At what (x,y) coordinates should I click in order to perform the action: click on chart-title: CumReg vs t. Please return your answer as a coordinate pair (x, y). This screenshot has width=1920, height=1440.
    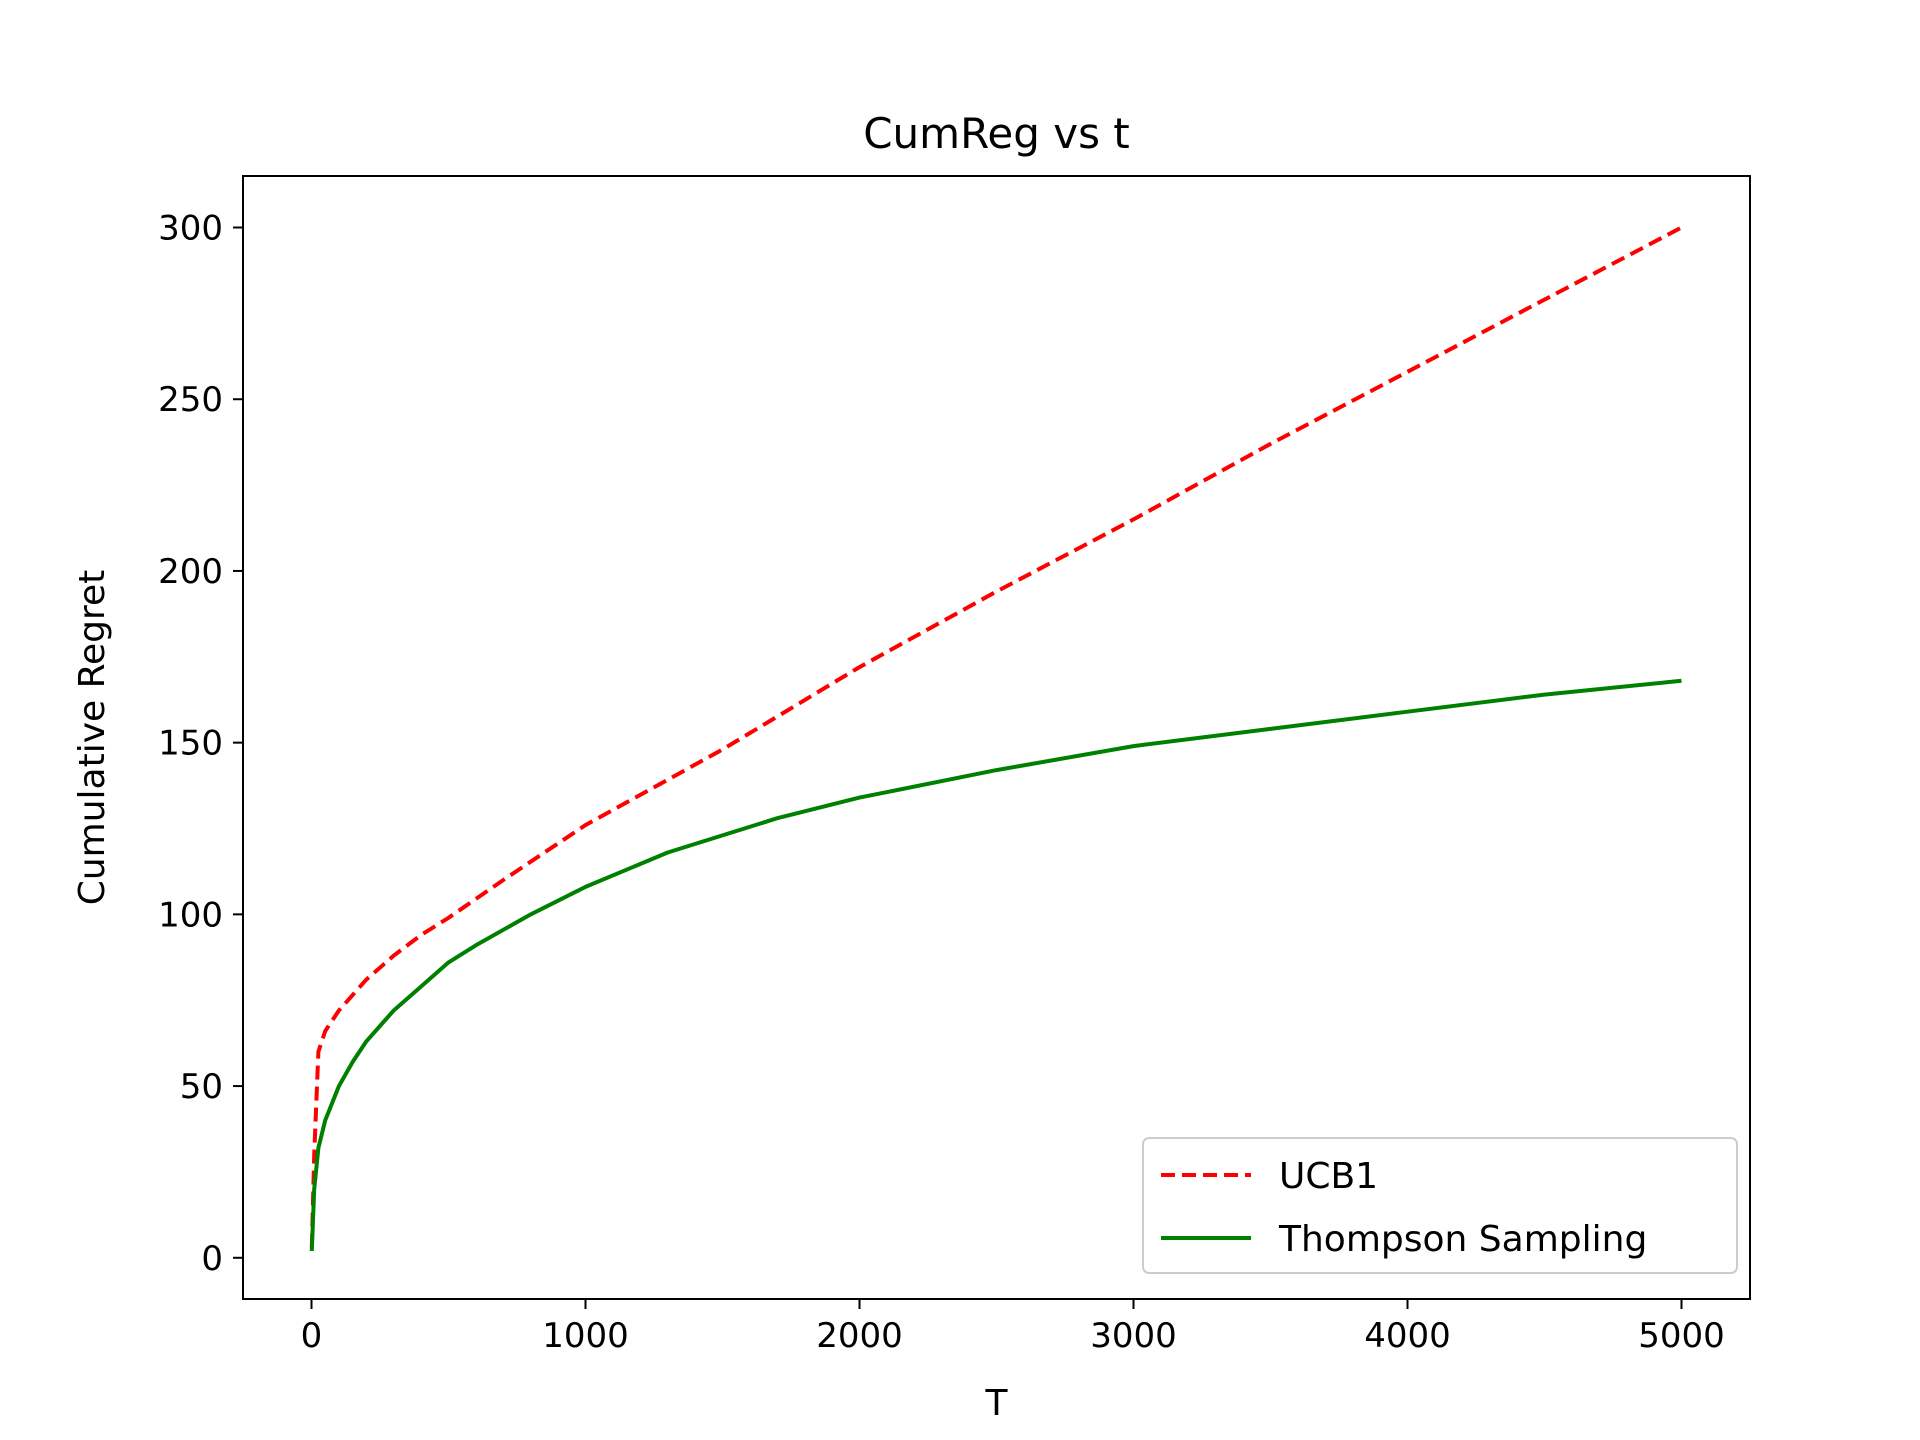
    Looking at the image, I should click on (996, 133).